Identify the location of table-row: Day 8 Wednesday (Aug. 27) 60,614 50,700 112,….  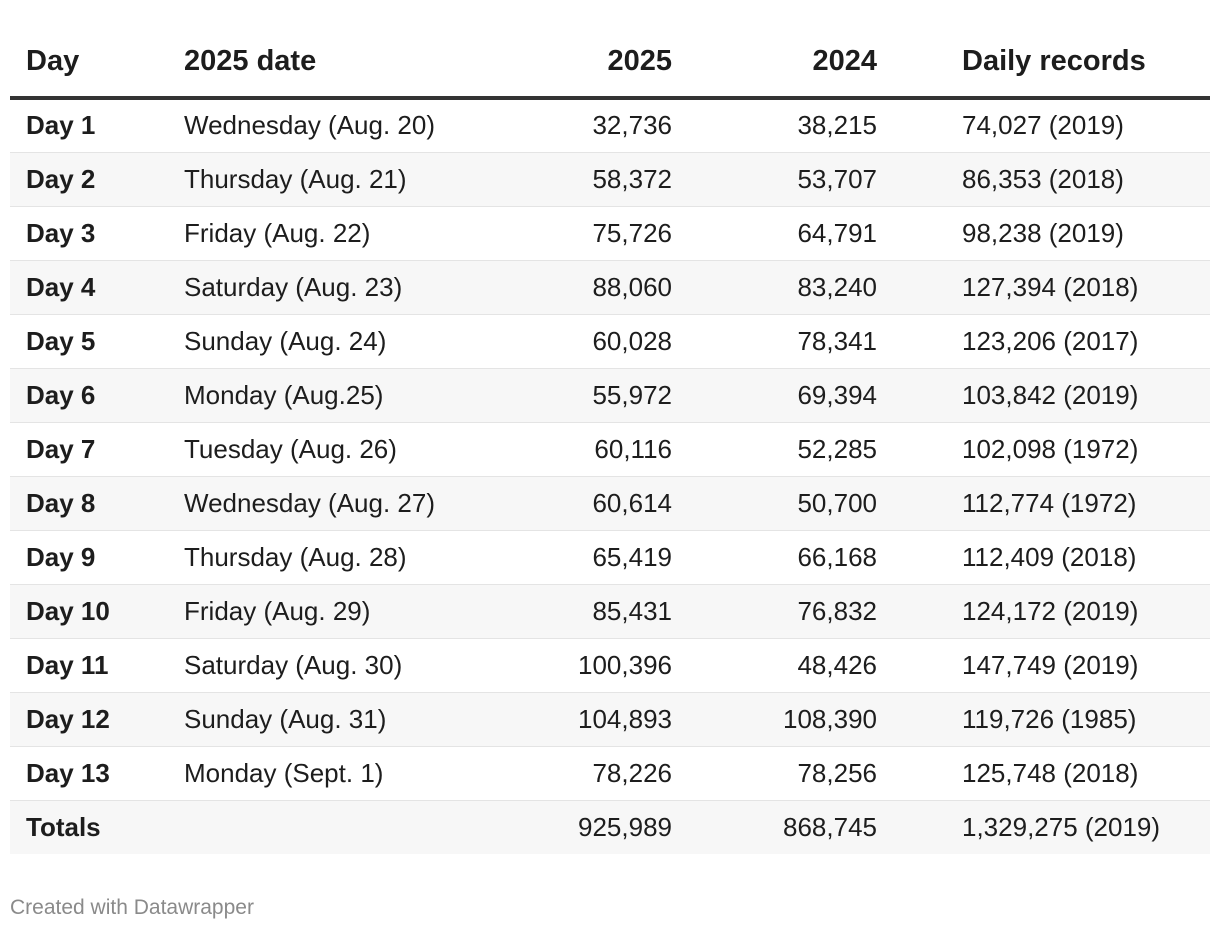
(610, 503).